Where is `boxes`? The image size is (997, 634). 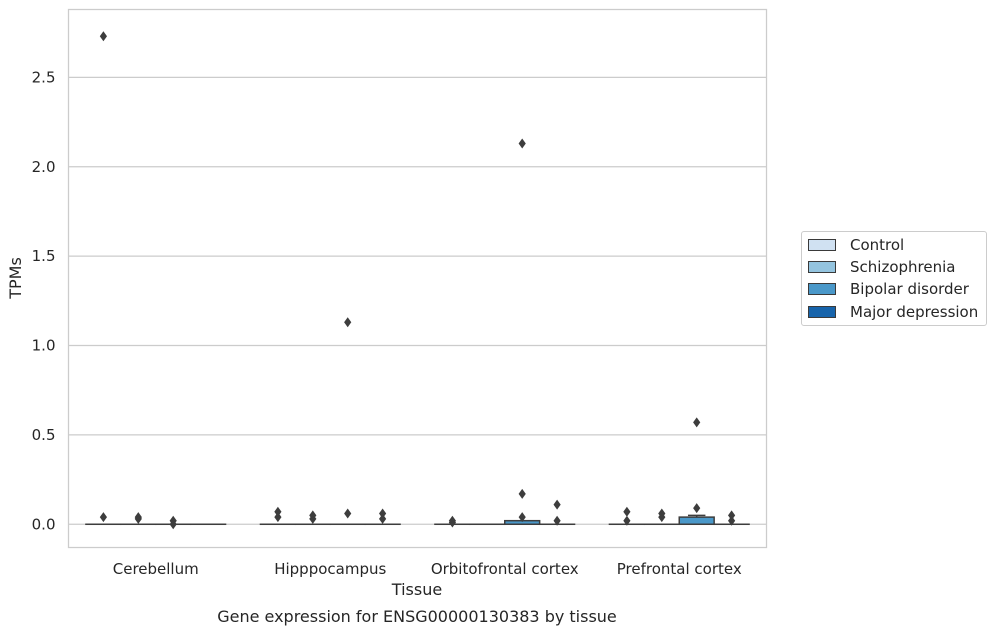
boxes is located at coordinates (417, 520).